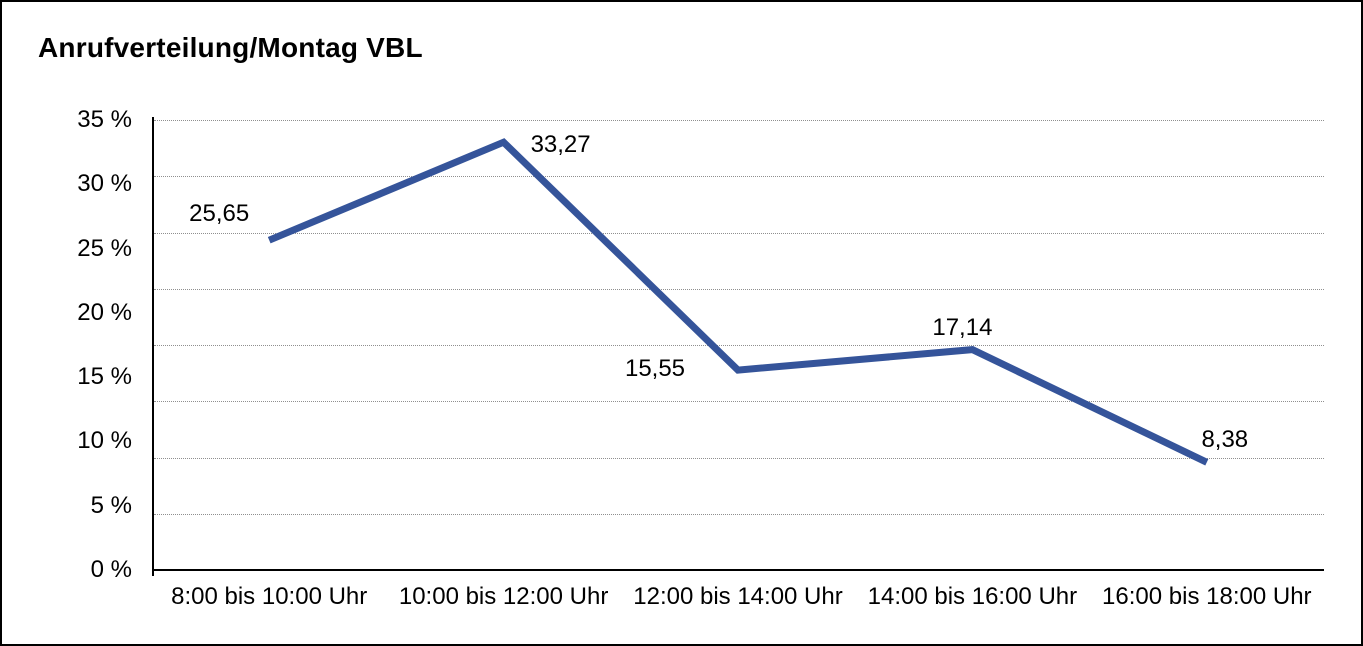 The image size is (1363, 646). Describe the element at coordinates (1207, 596) in the screenshot. I see `x-tick-label: 16:00 bis 18:00 Uhr` at that location.